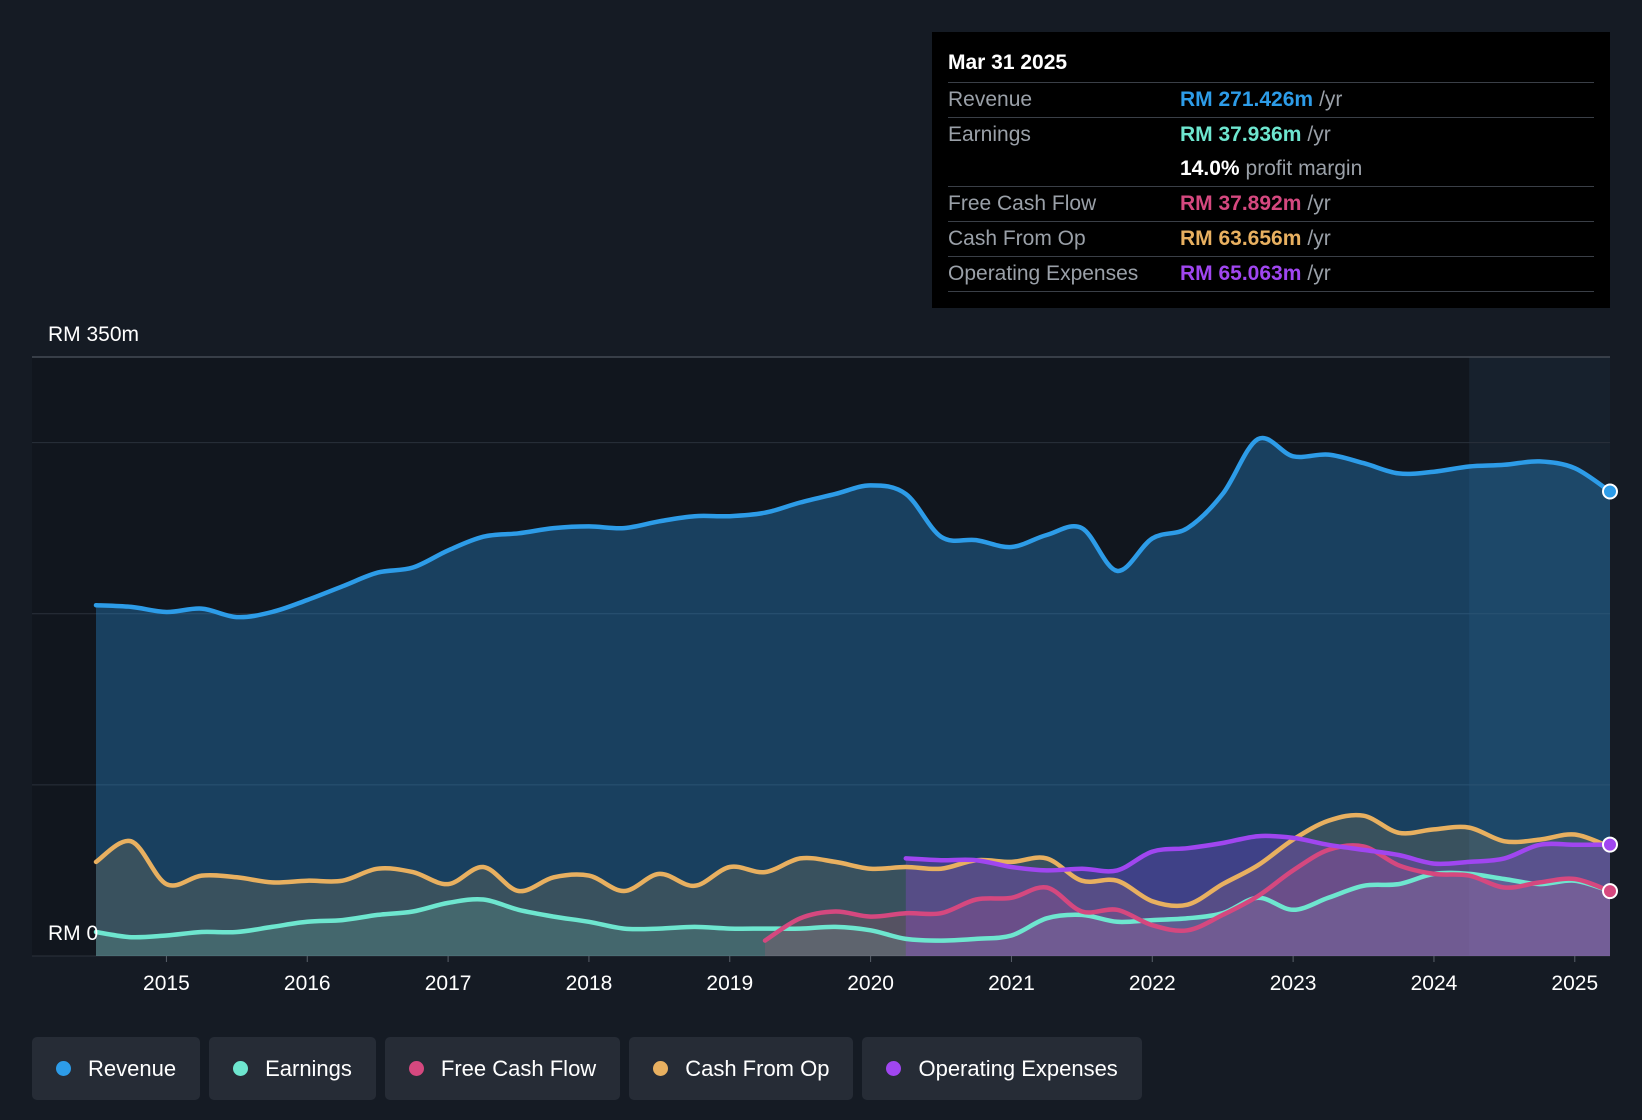 The image size is (1642, 1120). I want to click on tooltip-label: Operating Expenses, so click(1043, 273).